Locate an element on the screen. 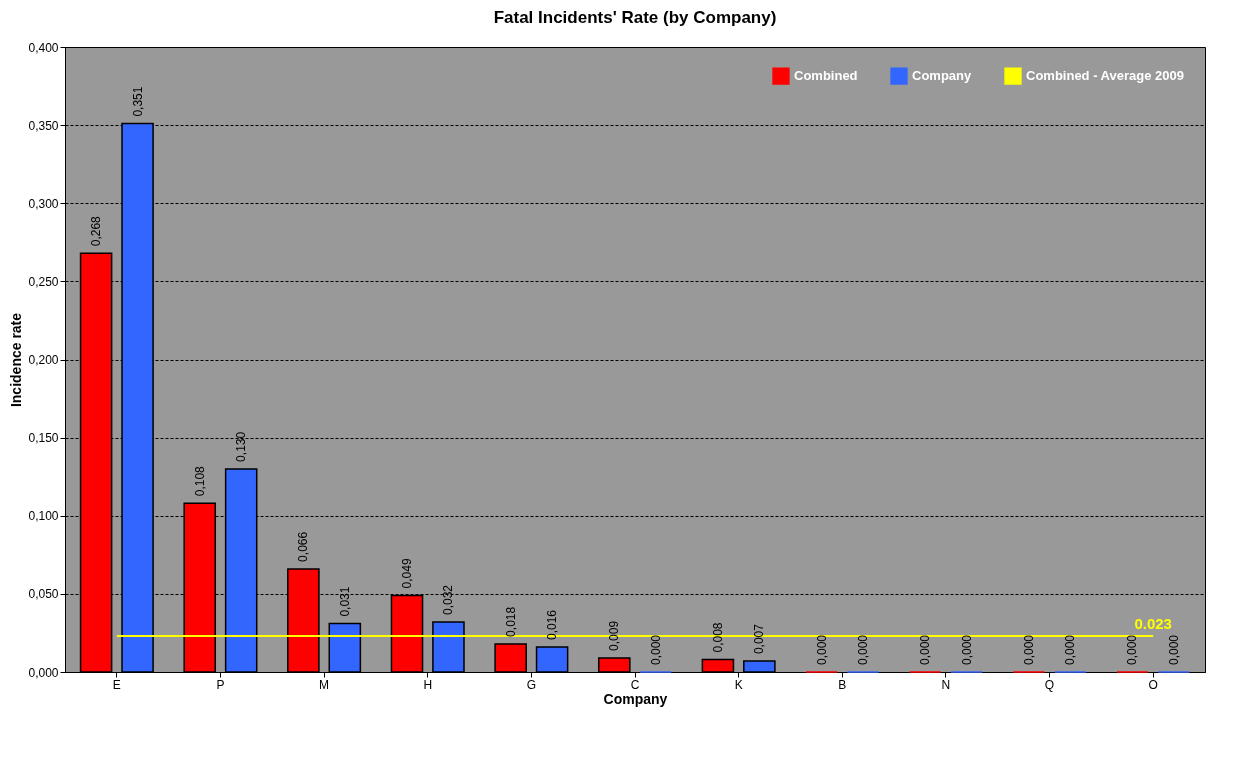 Image resolution: width=1248 pixels, height=762 pixels. x-tick-label: O is located at coordinates (1153, 684).